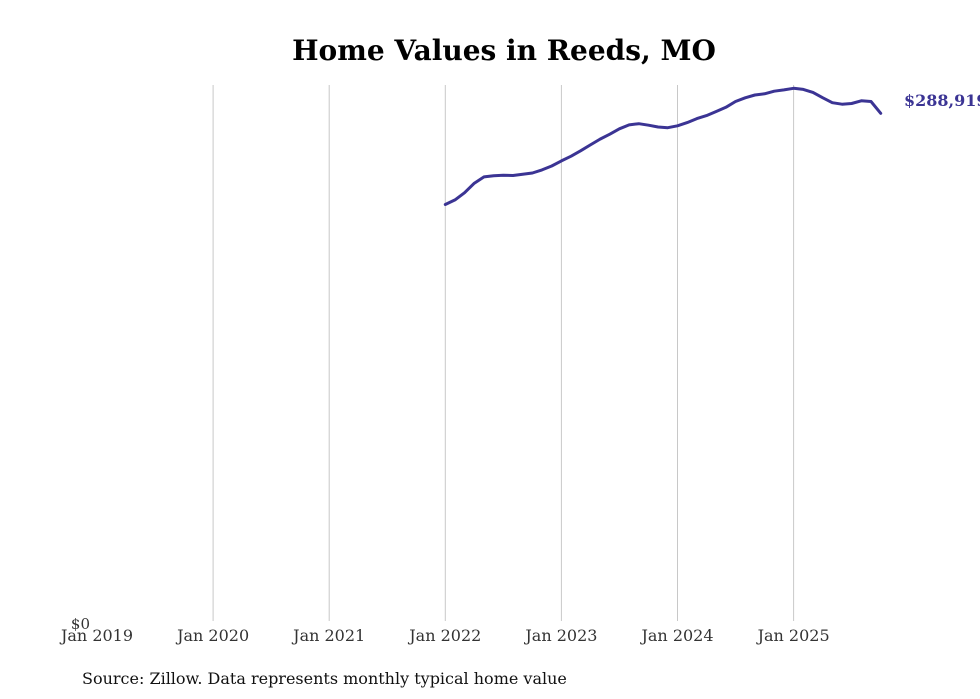  What do you see at coordinates (942, 100) in the screenshot?
I see `end-value-label: $288,919` at bounding box center [942, 100].